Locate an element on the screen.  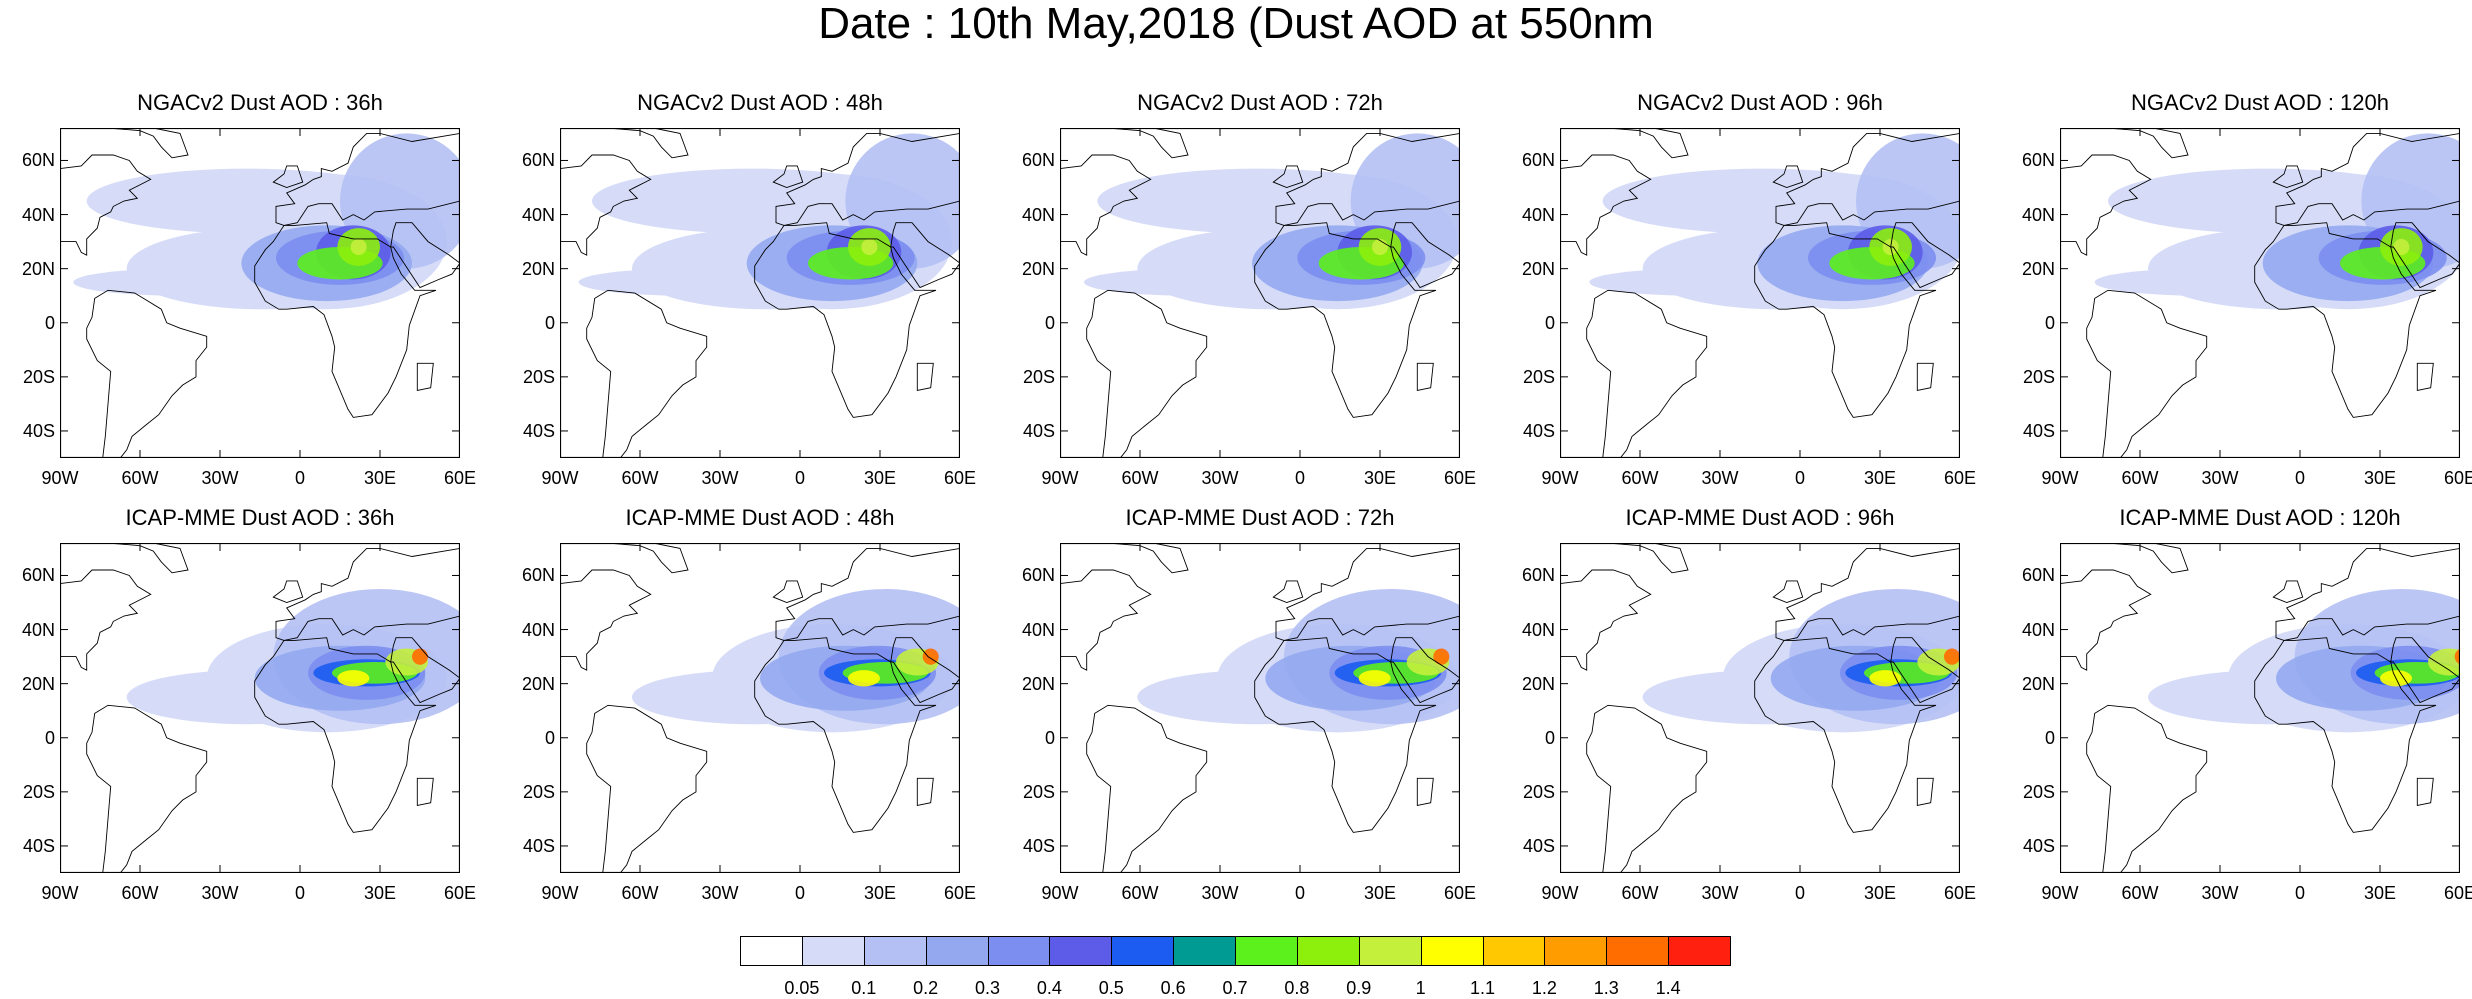
colorbar-tick-label: 0.1 is located at coordinates (864, 988).